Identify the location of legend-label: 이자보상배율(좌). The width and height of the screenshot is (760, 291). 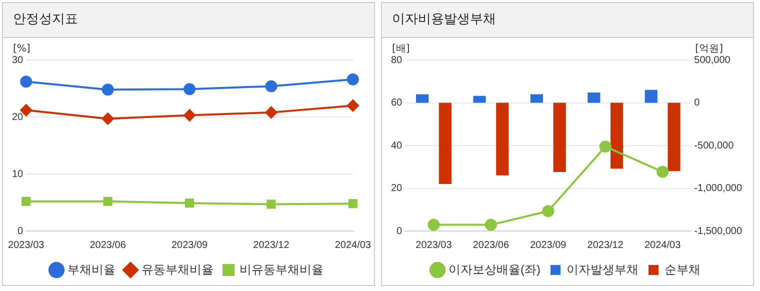
(494, 269).